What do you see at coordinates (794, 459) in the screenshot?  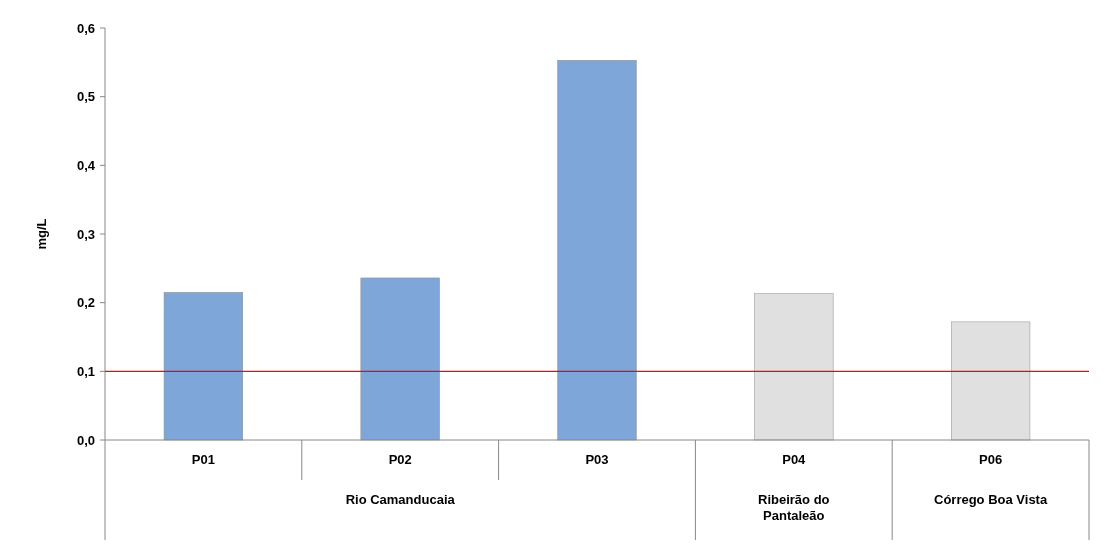 I see `x-tick-label: P04` at bounding box center [794, 459].